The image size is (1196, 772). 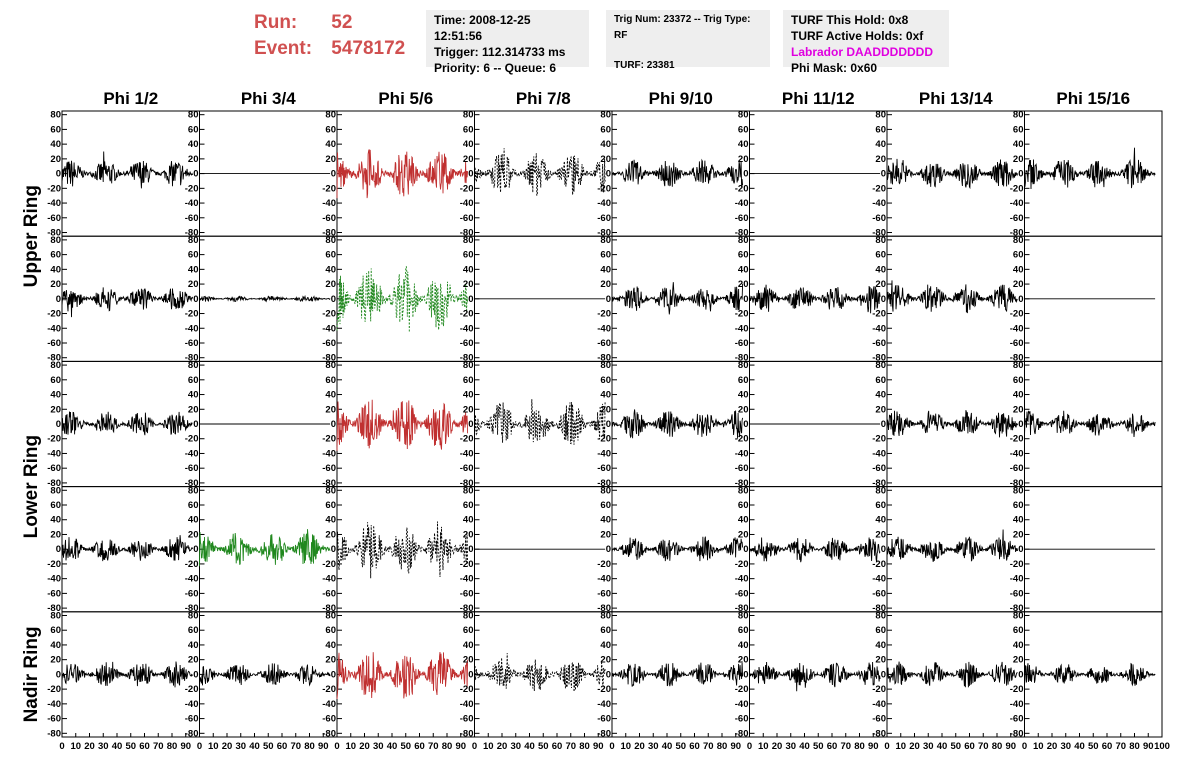 I want to click on x-tick-label: 20, so click(x=227, y=746).